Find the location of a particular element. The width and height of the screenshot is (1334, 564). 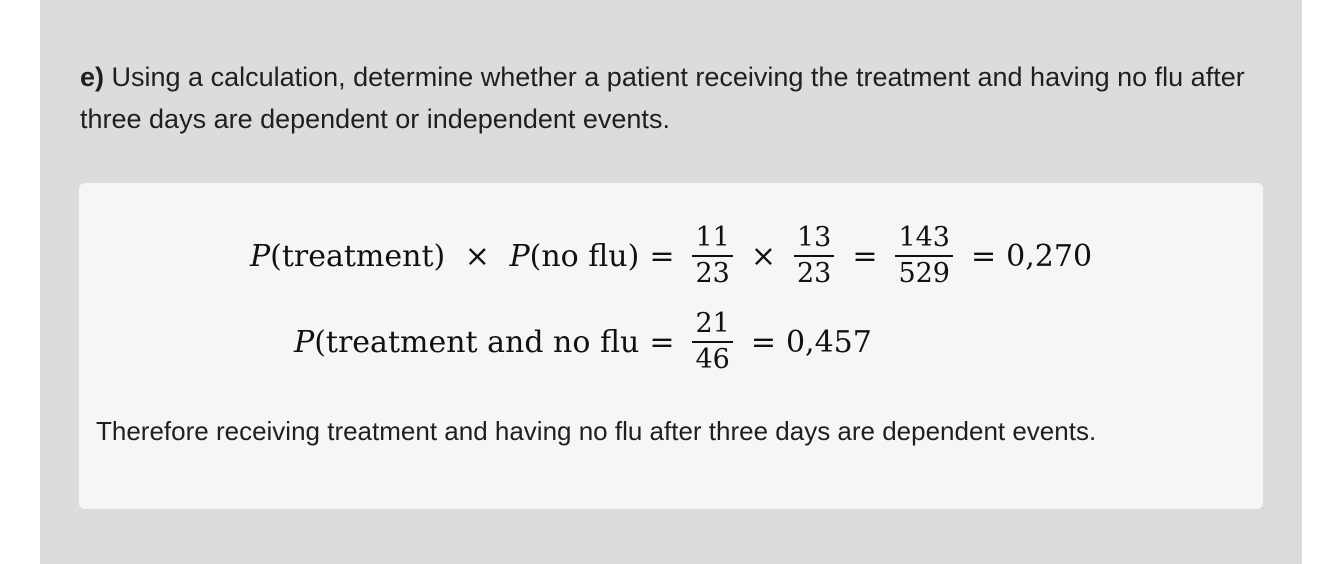

denominator: 46 is located at coordinates (712, 359).